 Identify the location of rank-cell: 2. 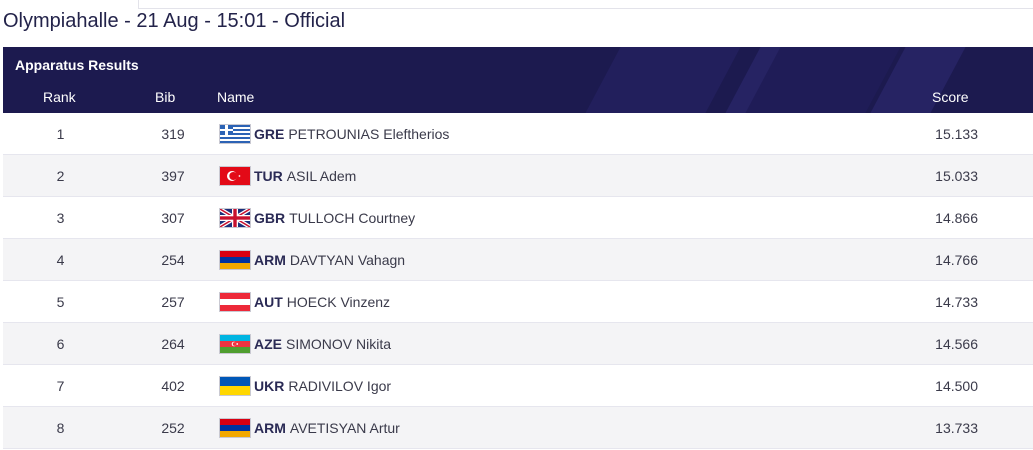
(60, 176).